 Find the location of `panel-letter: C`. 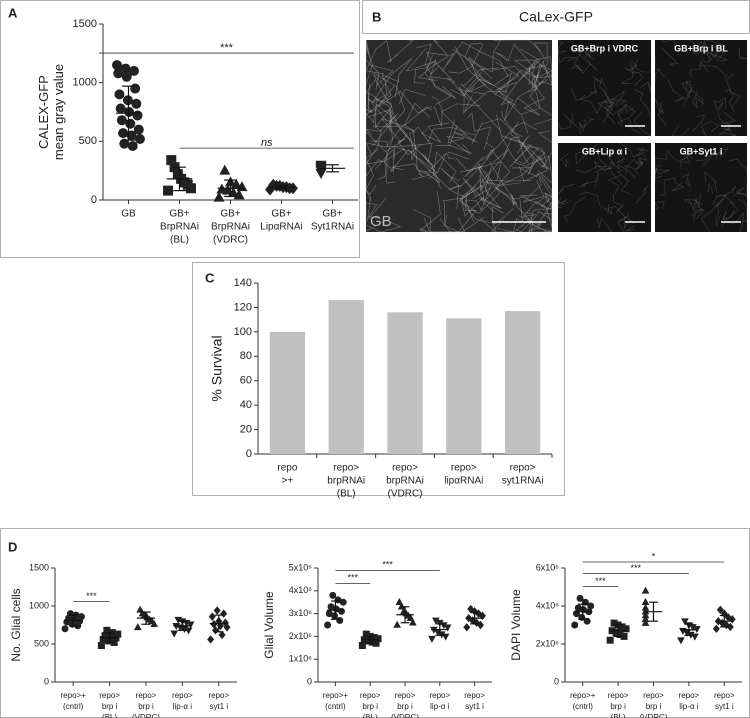

panel-letter: C is located at coordinates (210, 277).